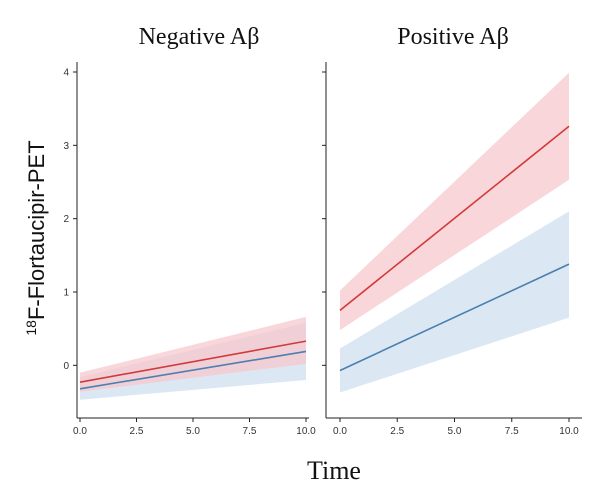 This screenshot has height=488, width=600. I want to click on x-tick-label-panel2: 5.0, so click(455, 431).